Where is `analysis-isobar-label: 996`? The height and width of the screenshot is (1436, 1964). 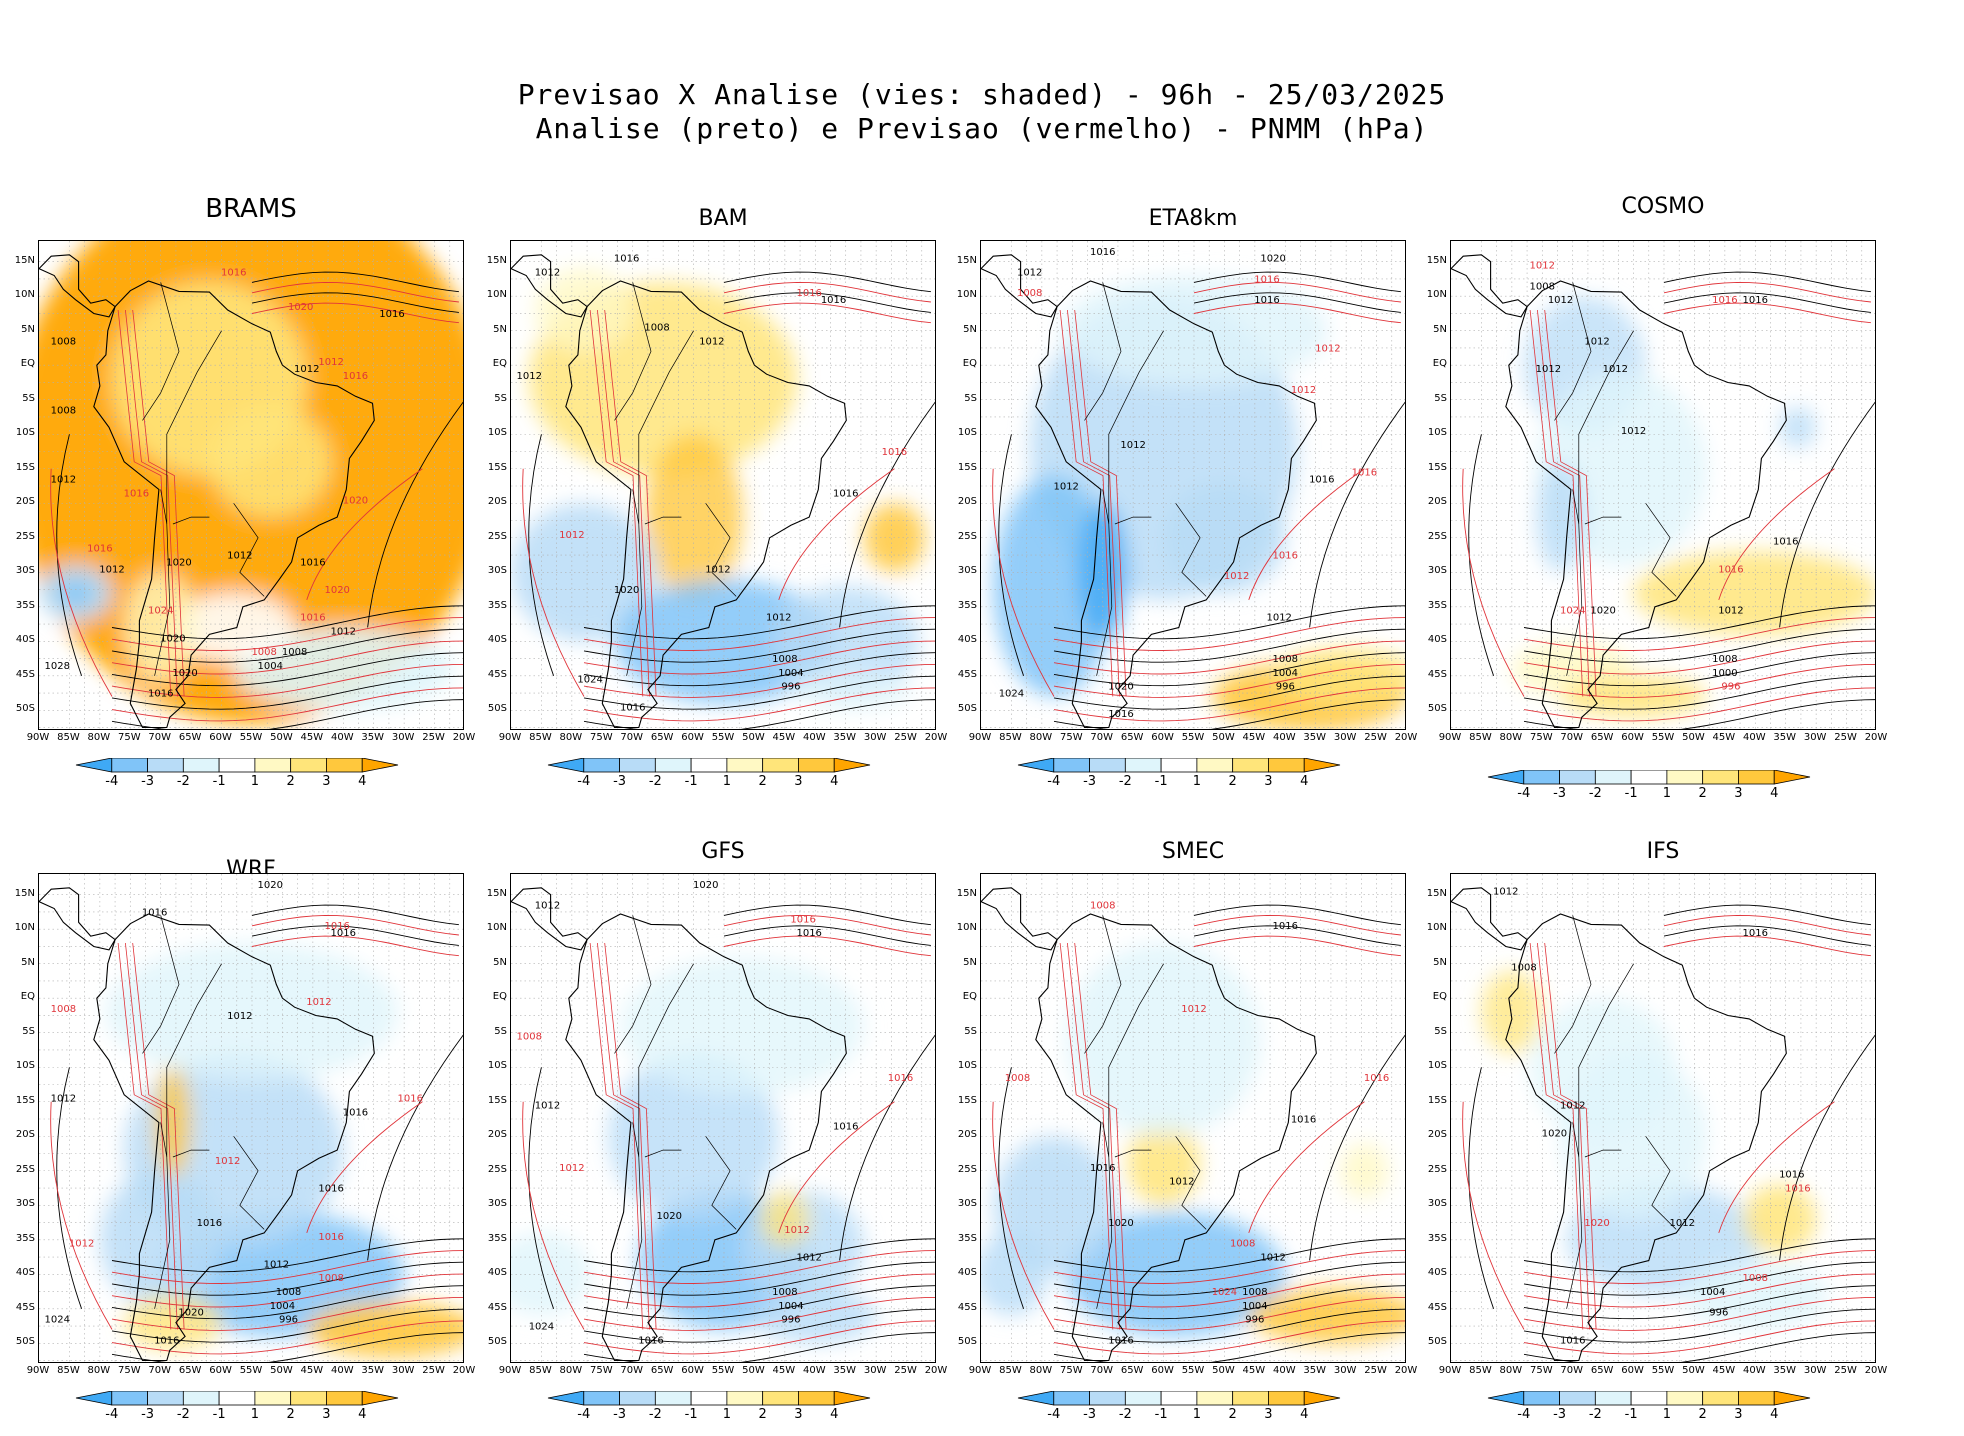
analysis-isobar-label: 996 is located at coordinates (790, 687).